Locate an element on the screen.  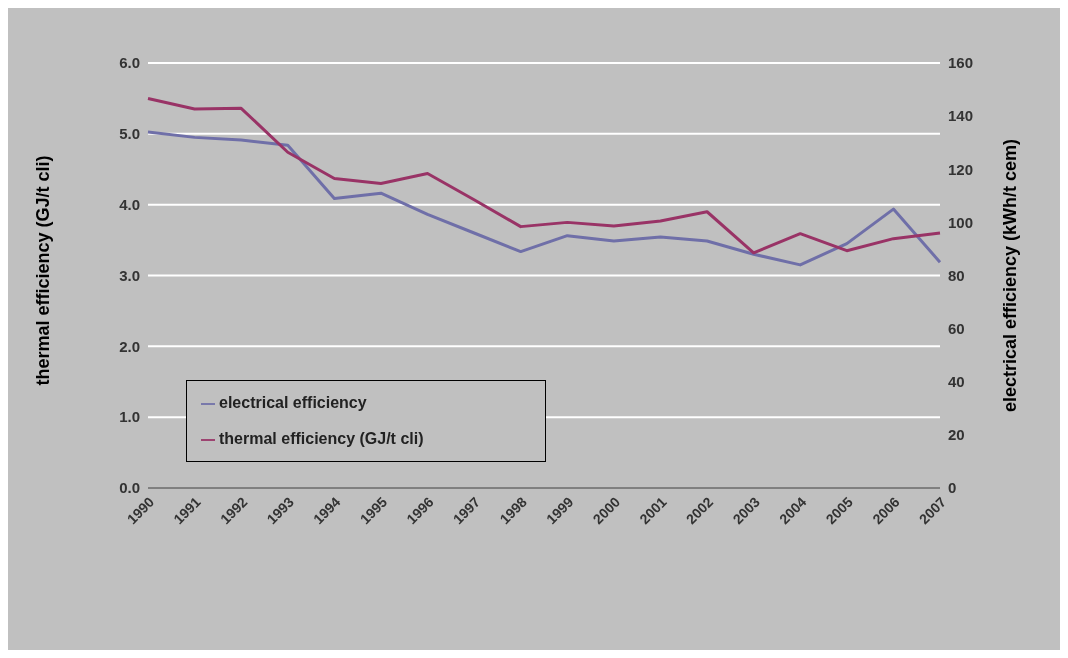
y2-tick-label: 80 is located at coordinates (956, 275).